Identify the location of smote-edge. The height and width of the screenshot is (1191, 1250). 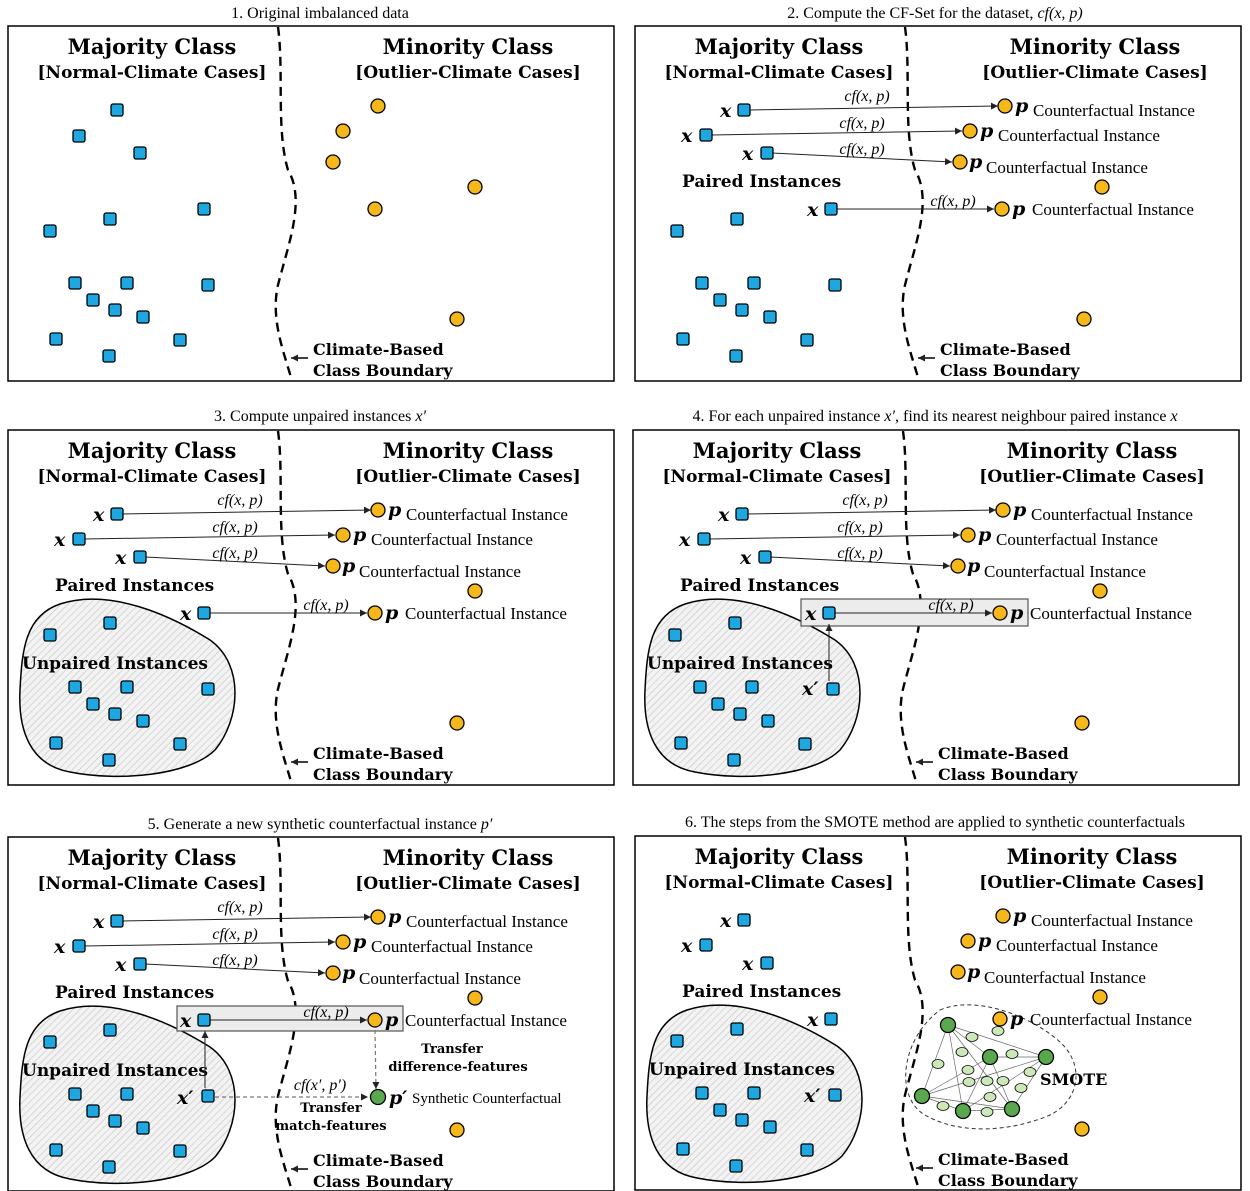
(984, 1076).